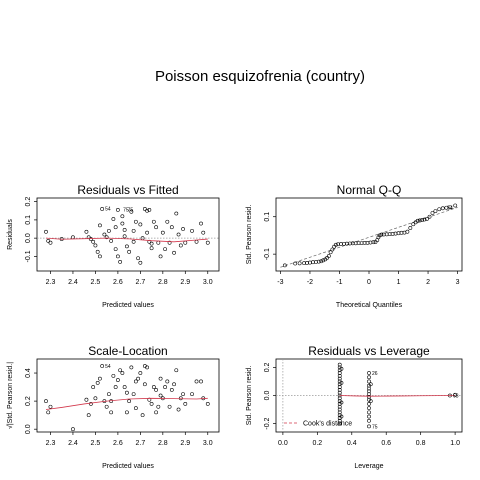  What do you see at coordinates (28, 373) in the screenshot?
I see `y-tick-label: 0.4` at bounding box center [28, 373].